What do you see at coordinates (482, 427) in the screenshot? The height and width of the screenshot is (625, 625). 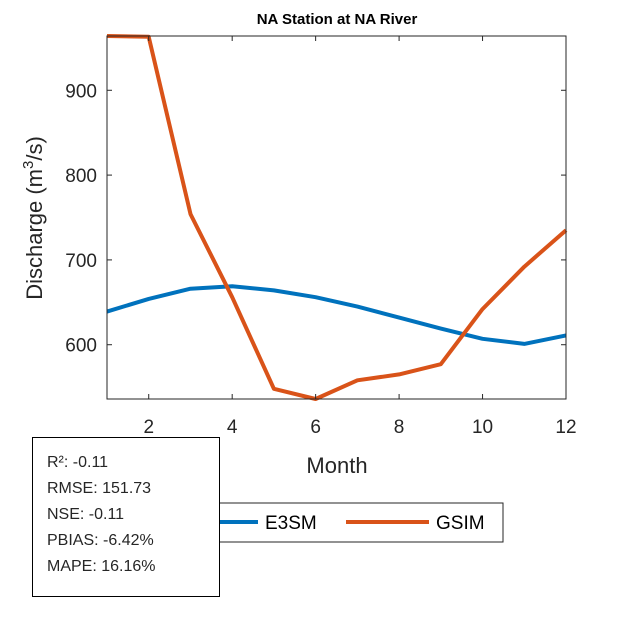 I see `x-tick-label: 10` at bounding box center [482, 427].